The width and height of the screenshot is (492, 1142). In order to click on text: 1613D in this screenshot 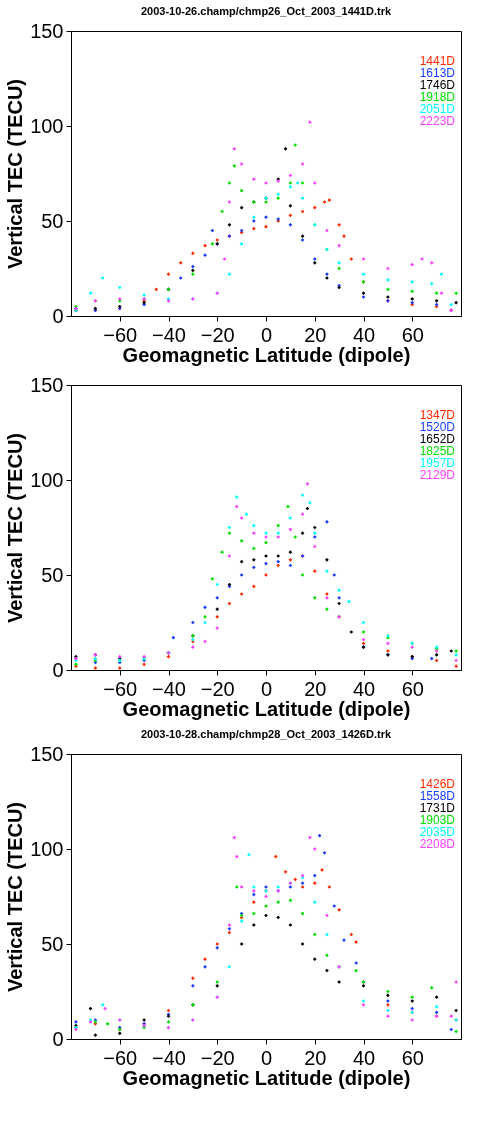, I will do `click(437, 73)`.